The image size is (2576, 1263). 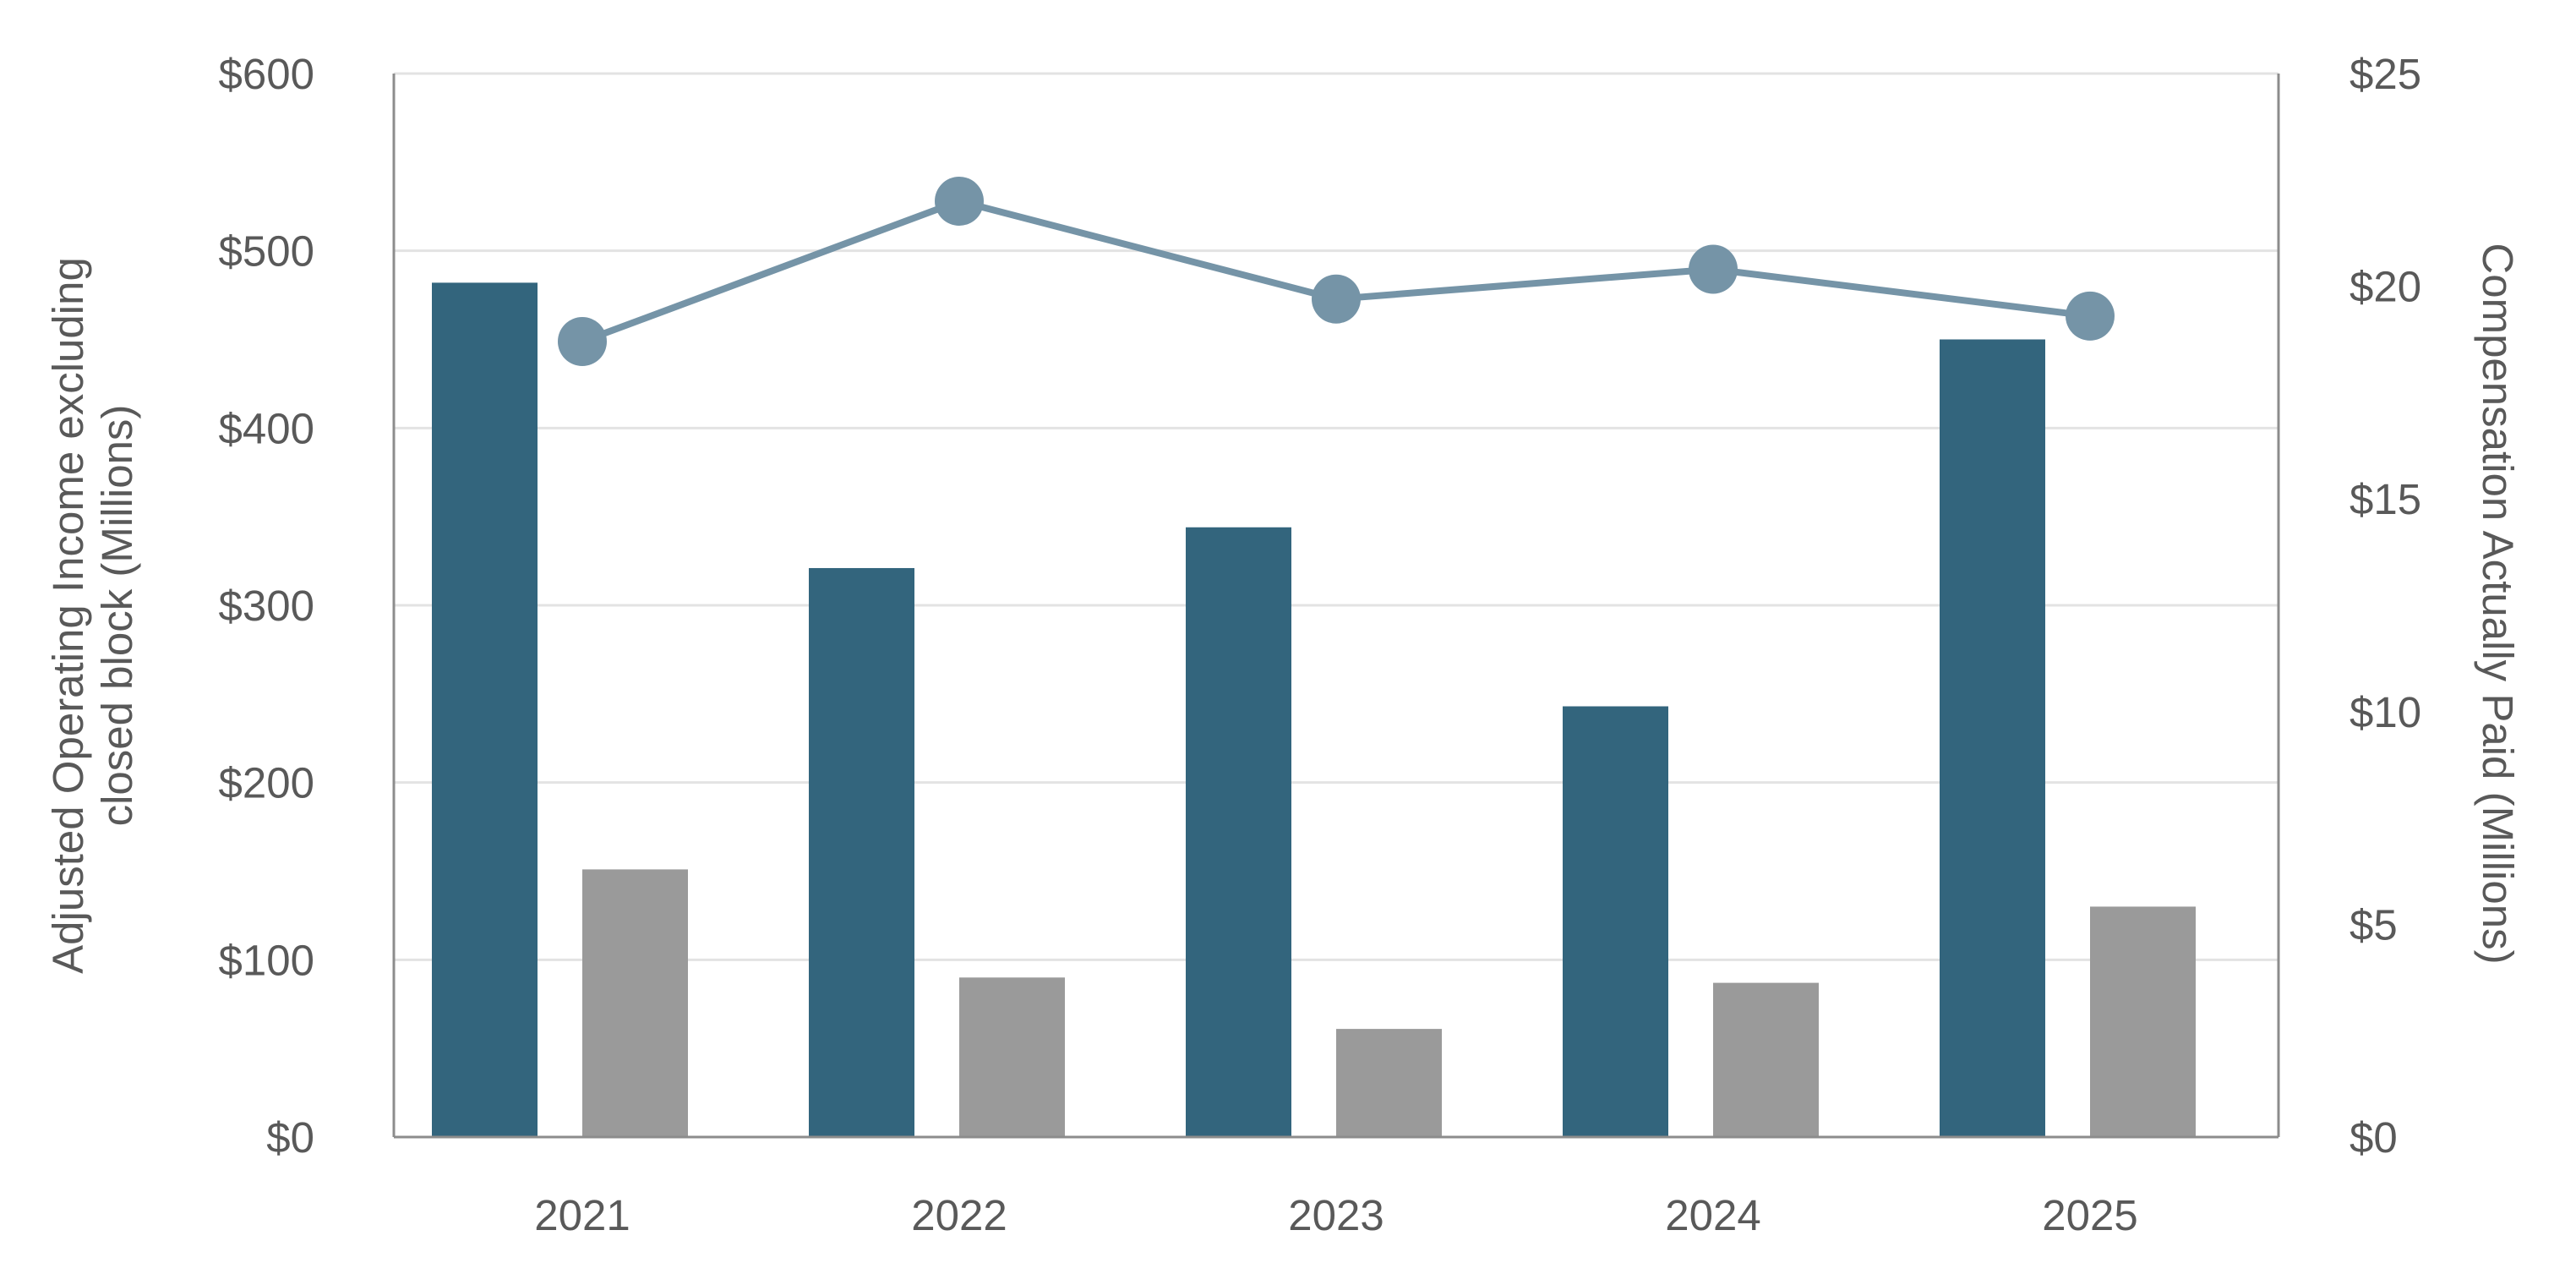 What do you see at coordinates (2385, 712) in the screenshot?
I see `right-tick-label: $10` at bounding box center [2385, 712].